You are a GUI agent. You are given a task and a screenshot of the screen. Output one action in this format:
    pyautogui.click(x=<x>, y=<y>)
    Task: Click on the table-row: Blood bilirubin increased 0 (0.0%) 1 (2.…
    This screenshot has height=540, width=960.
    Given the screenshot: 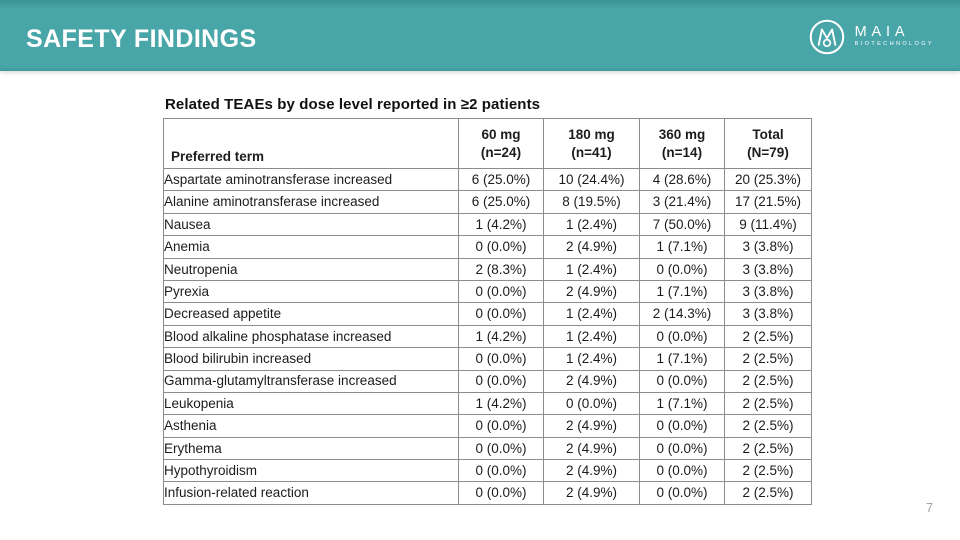 What is the action you would take?
    pyautogui.click(x=487, y=359)
    